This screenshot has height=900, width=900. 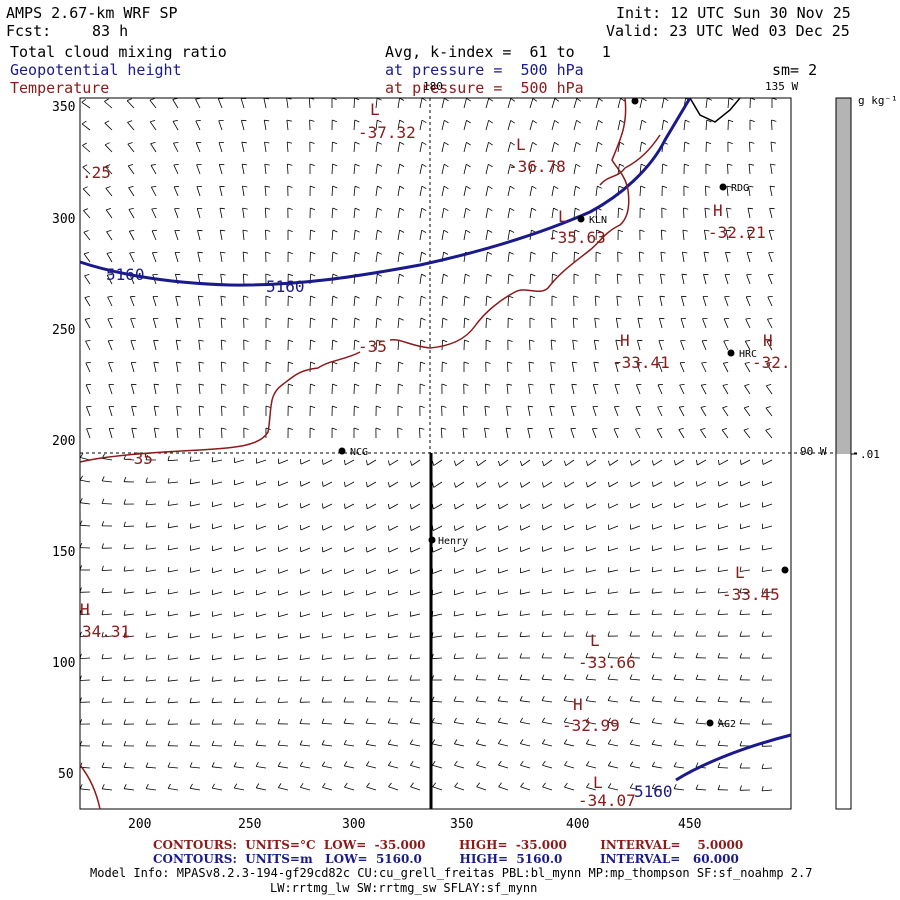 I want to click on low-symbol-1: L, so click(x=375, y=109).